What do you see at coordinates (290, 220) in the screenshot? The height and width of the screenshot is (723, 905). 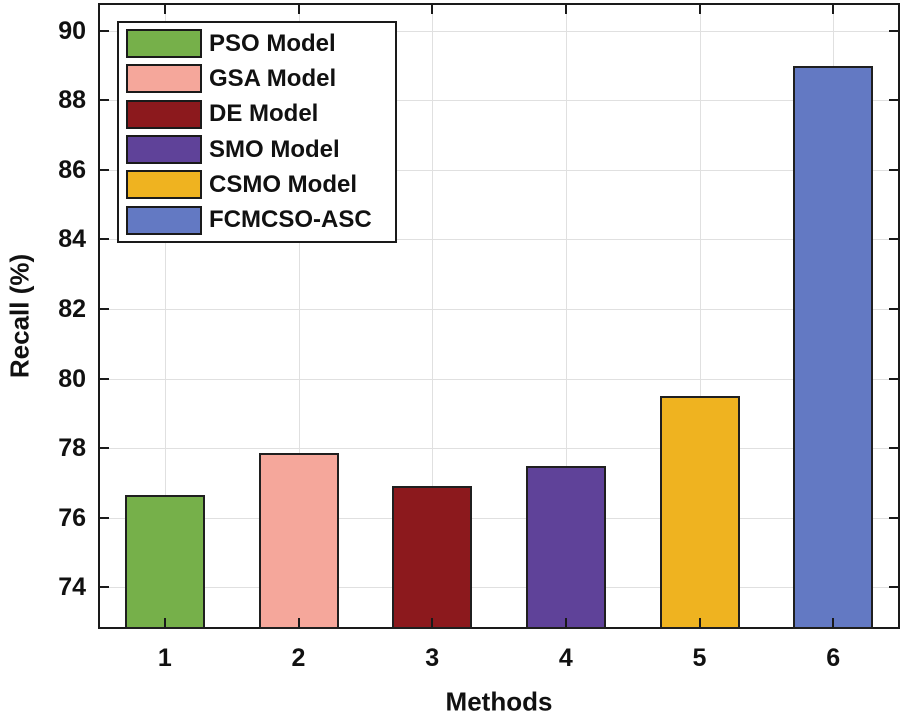 I see `legend-label: FCMCSO-ASC` at bounding box center [290, 220].